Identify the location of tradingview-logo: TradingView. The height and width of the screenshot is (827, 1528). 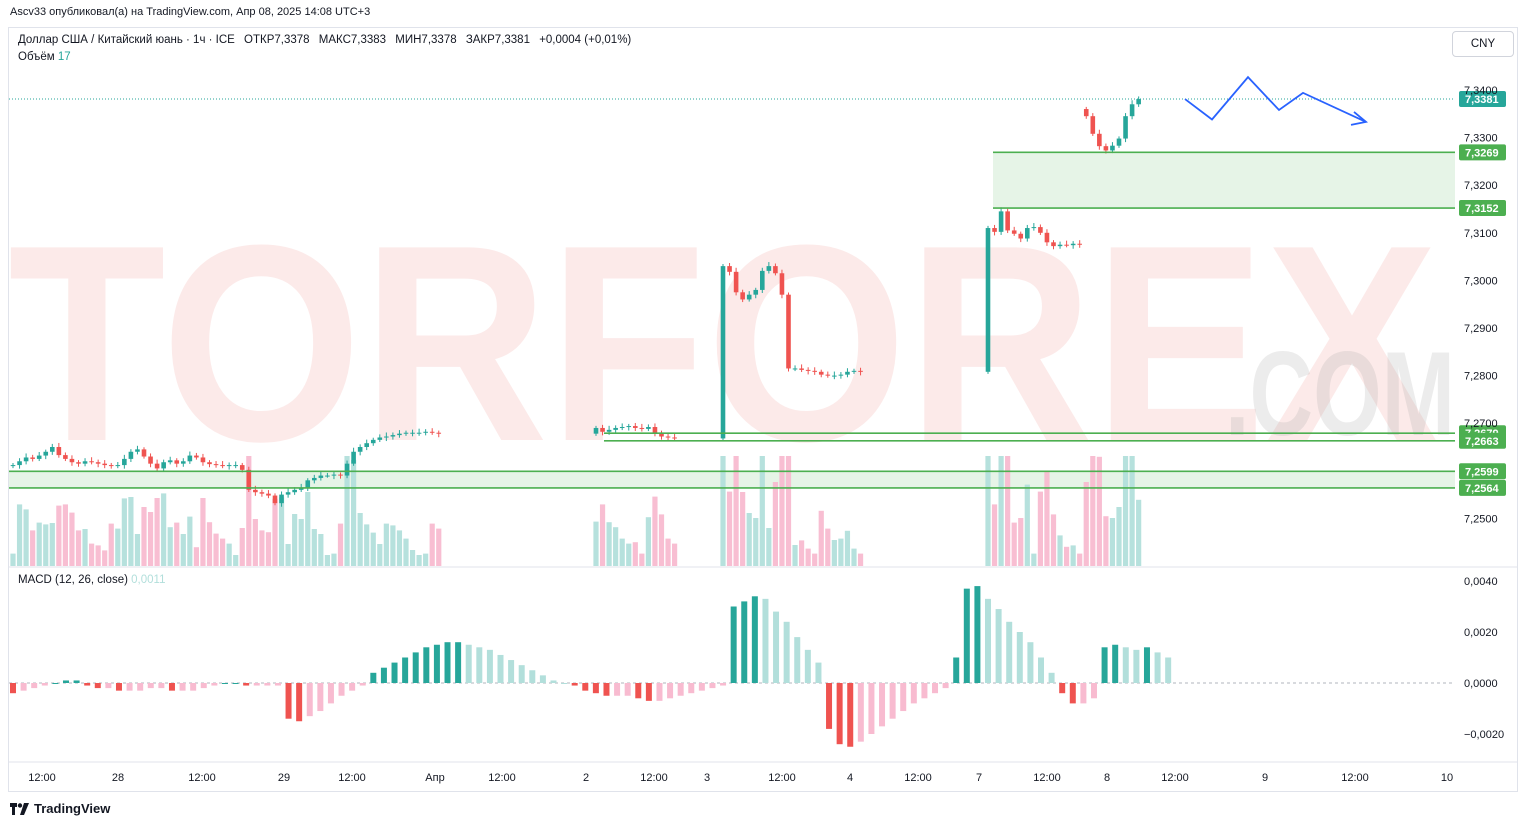
(60, 808).